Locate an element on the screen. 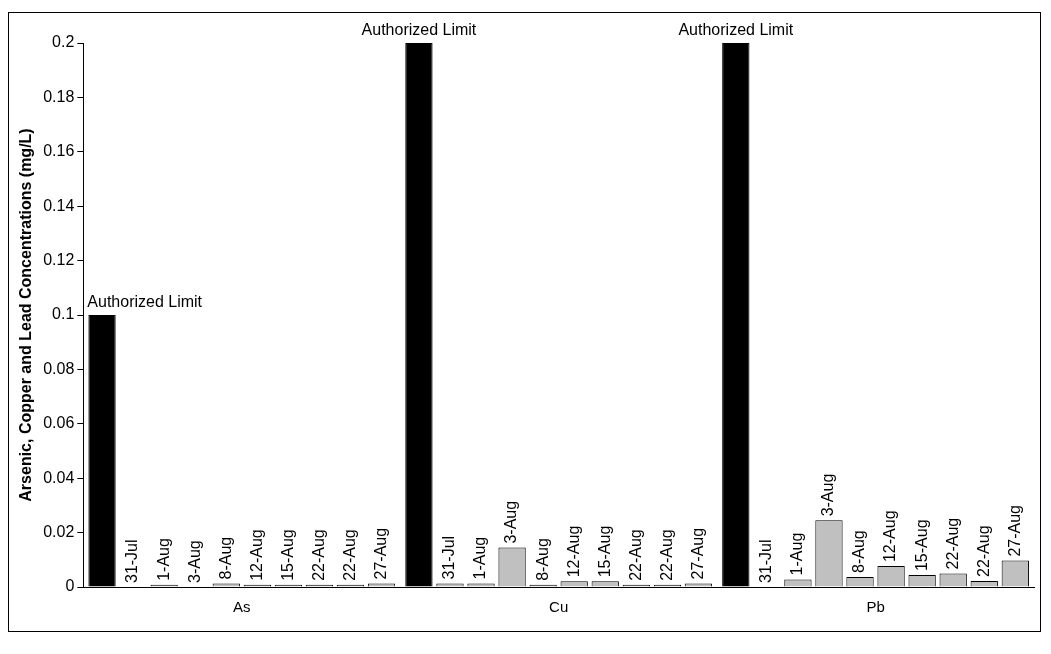 The width and height of the screenshot is (1051, 654). x-tick-label: Pb is located at coordinates (875, 607).